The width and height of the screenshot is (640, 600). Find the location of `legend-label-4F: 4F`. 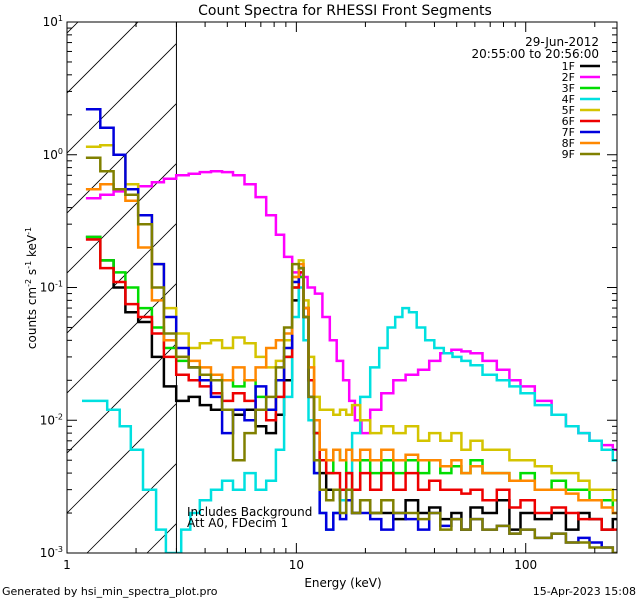

legend-label-4F: 4F is located at coordinates (568, 99).